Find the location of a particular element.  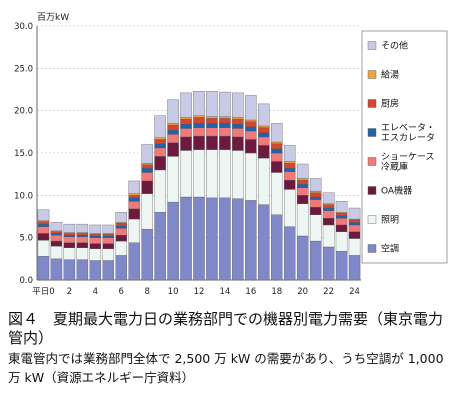

y-tick-label: 0.0 is located at coordinates (26, 281).